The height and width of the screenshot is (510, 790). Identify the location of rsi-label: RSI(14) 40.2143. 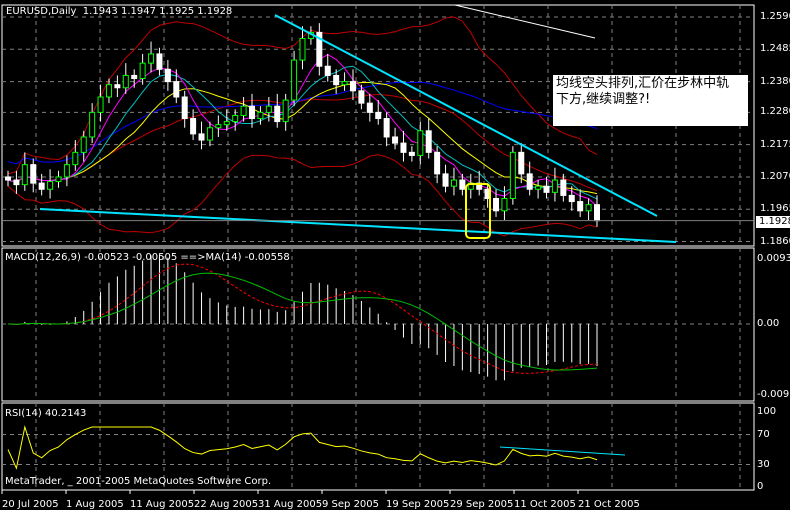
(46, 413).